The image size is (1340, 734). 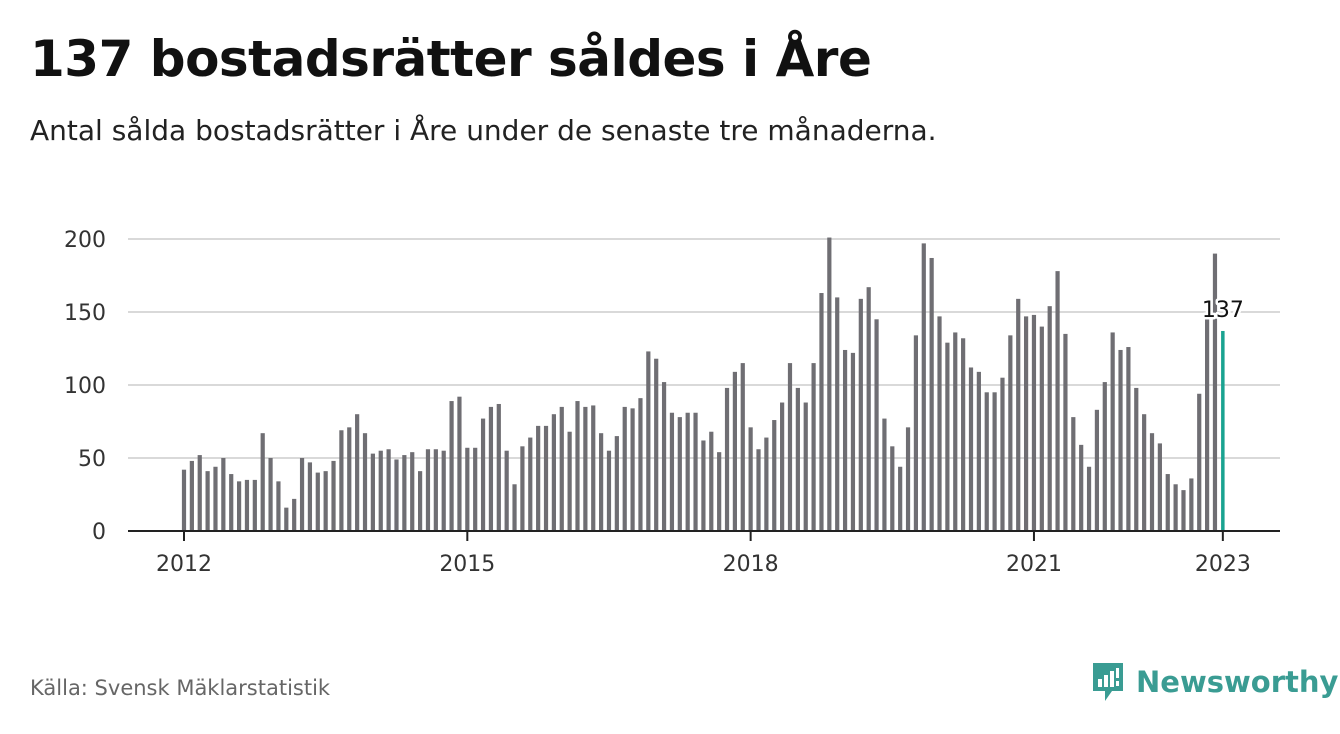 I want to click on y-tick-label: 150, so click(x=85, y=313).